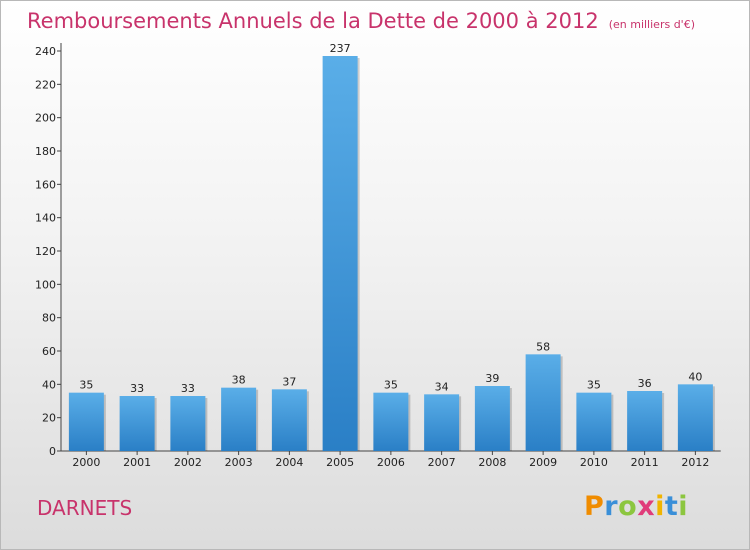 The image size is (750, 550). I want to click on proxiti-logo: Proxiti, so click(636, 506).